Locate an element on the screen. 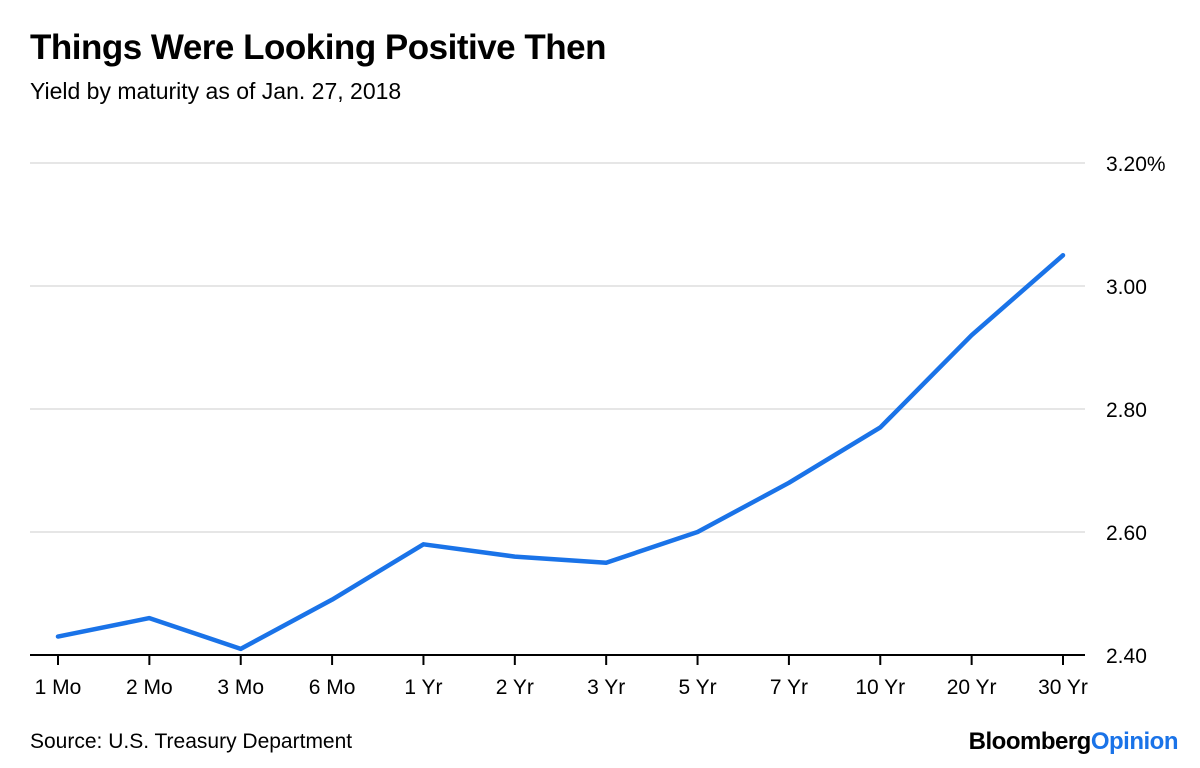  source-note: Source: U.S. Treasury Department is located at coordinates (191, 741).